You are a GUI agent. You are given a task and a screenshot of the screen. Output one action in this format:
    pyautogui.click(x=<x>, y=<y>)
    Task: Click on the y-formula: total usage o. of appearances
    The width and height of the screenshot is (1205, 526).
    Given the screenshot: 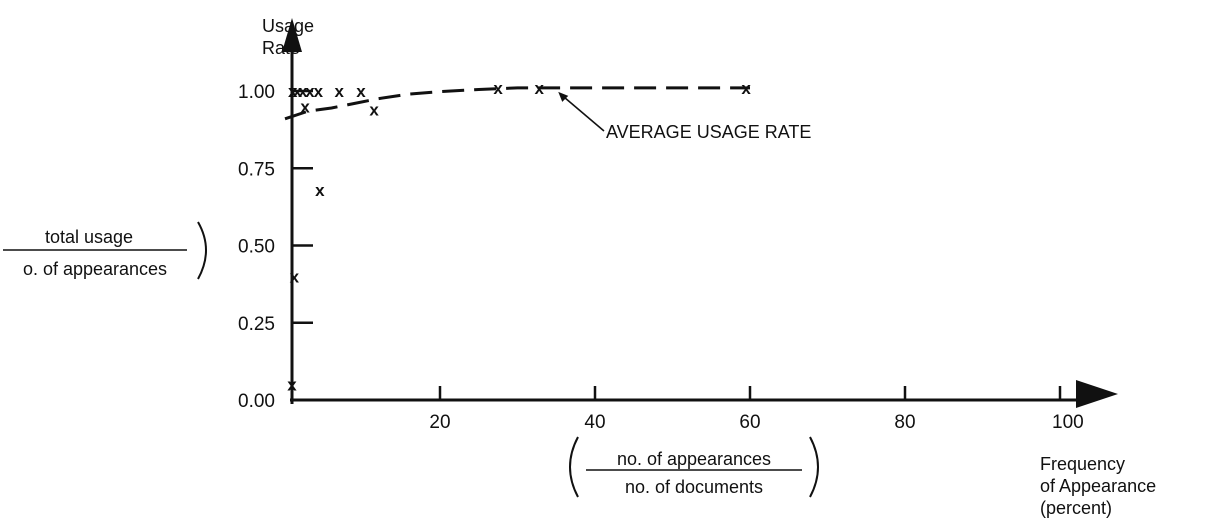 What is the action you would take?
    pyautogui.click(x=105, y=250)
    